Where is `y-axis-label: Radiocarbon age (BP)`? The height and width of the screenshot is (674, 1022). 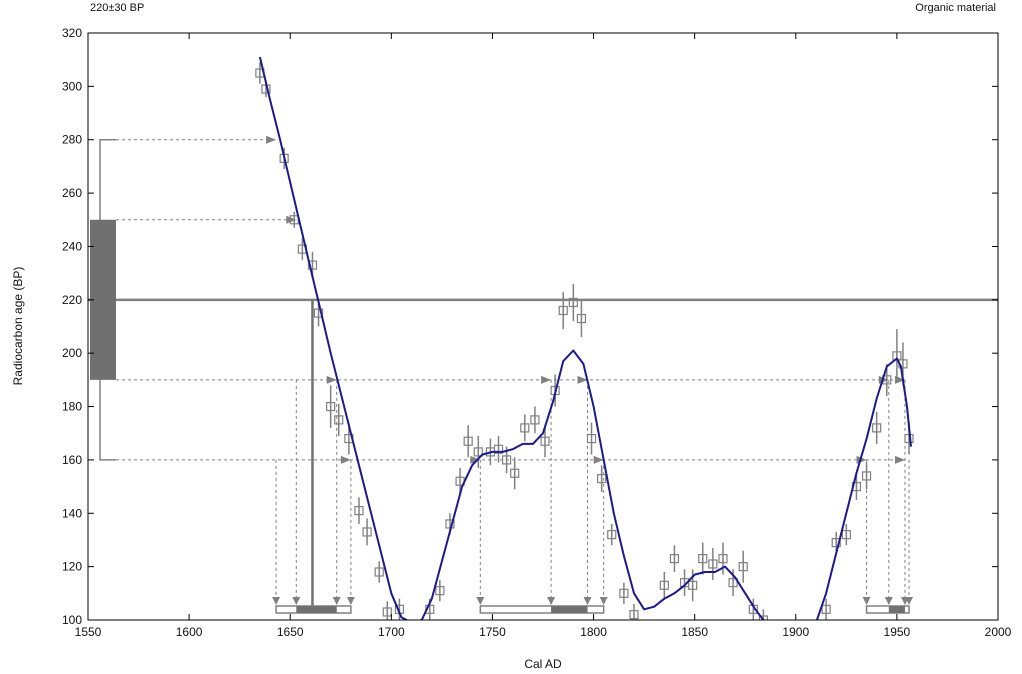
y-axis-label: Radiocarbon age (BP) is located at coordinates (18, 326).